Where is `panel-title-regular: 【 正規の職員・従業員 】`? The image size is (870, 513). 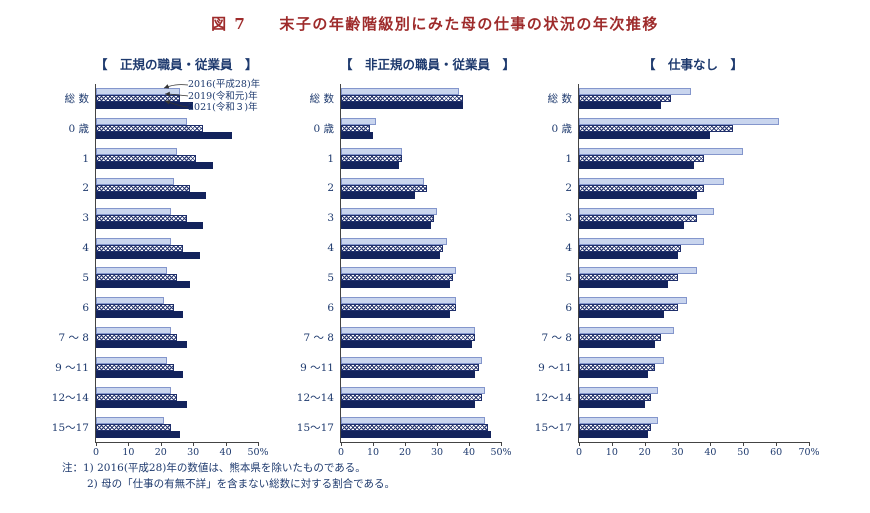 panel-title-regular: 【 正規の職員・従業員 】 is located at coordinates (176, 64).